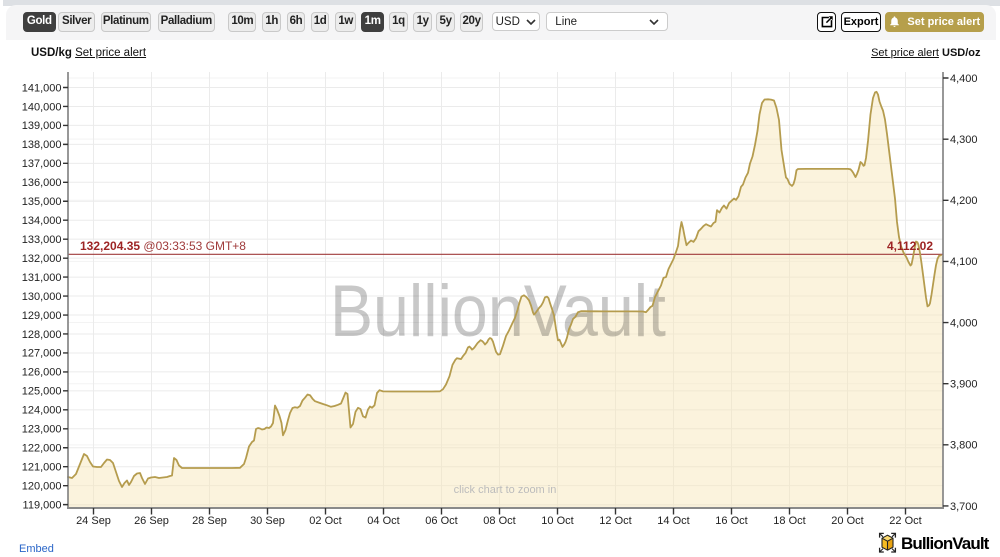 The width and height of the screenshot is (1000, 557). What do you see at coordinates (673, 521) in the screenshot?
I see `svg-text: 14 Oct` at bounding box center [673, 521].